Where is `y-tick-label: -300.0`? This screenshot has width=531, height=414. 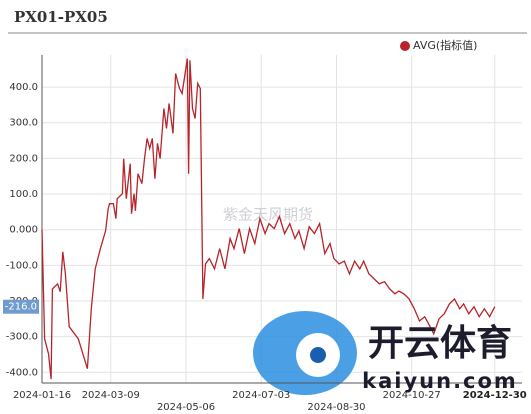
y-tick-label: -300.0 is located at coordinates (22, 337).